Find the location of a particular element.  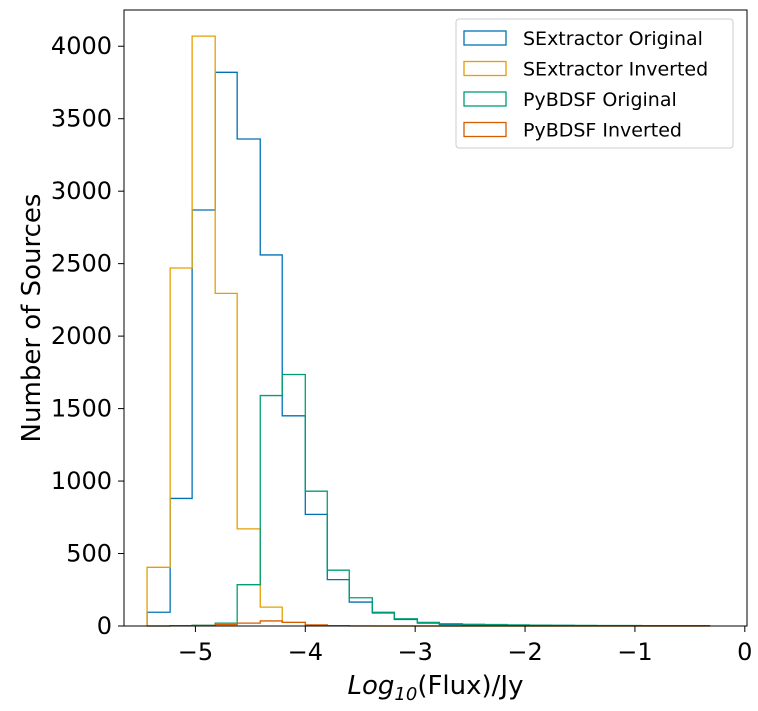

x-tick-label: −1 is located at coordinates (634, 652).